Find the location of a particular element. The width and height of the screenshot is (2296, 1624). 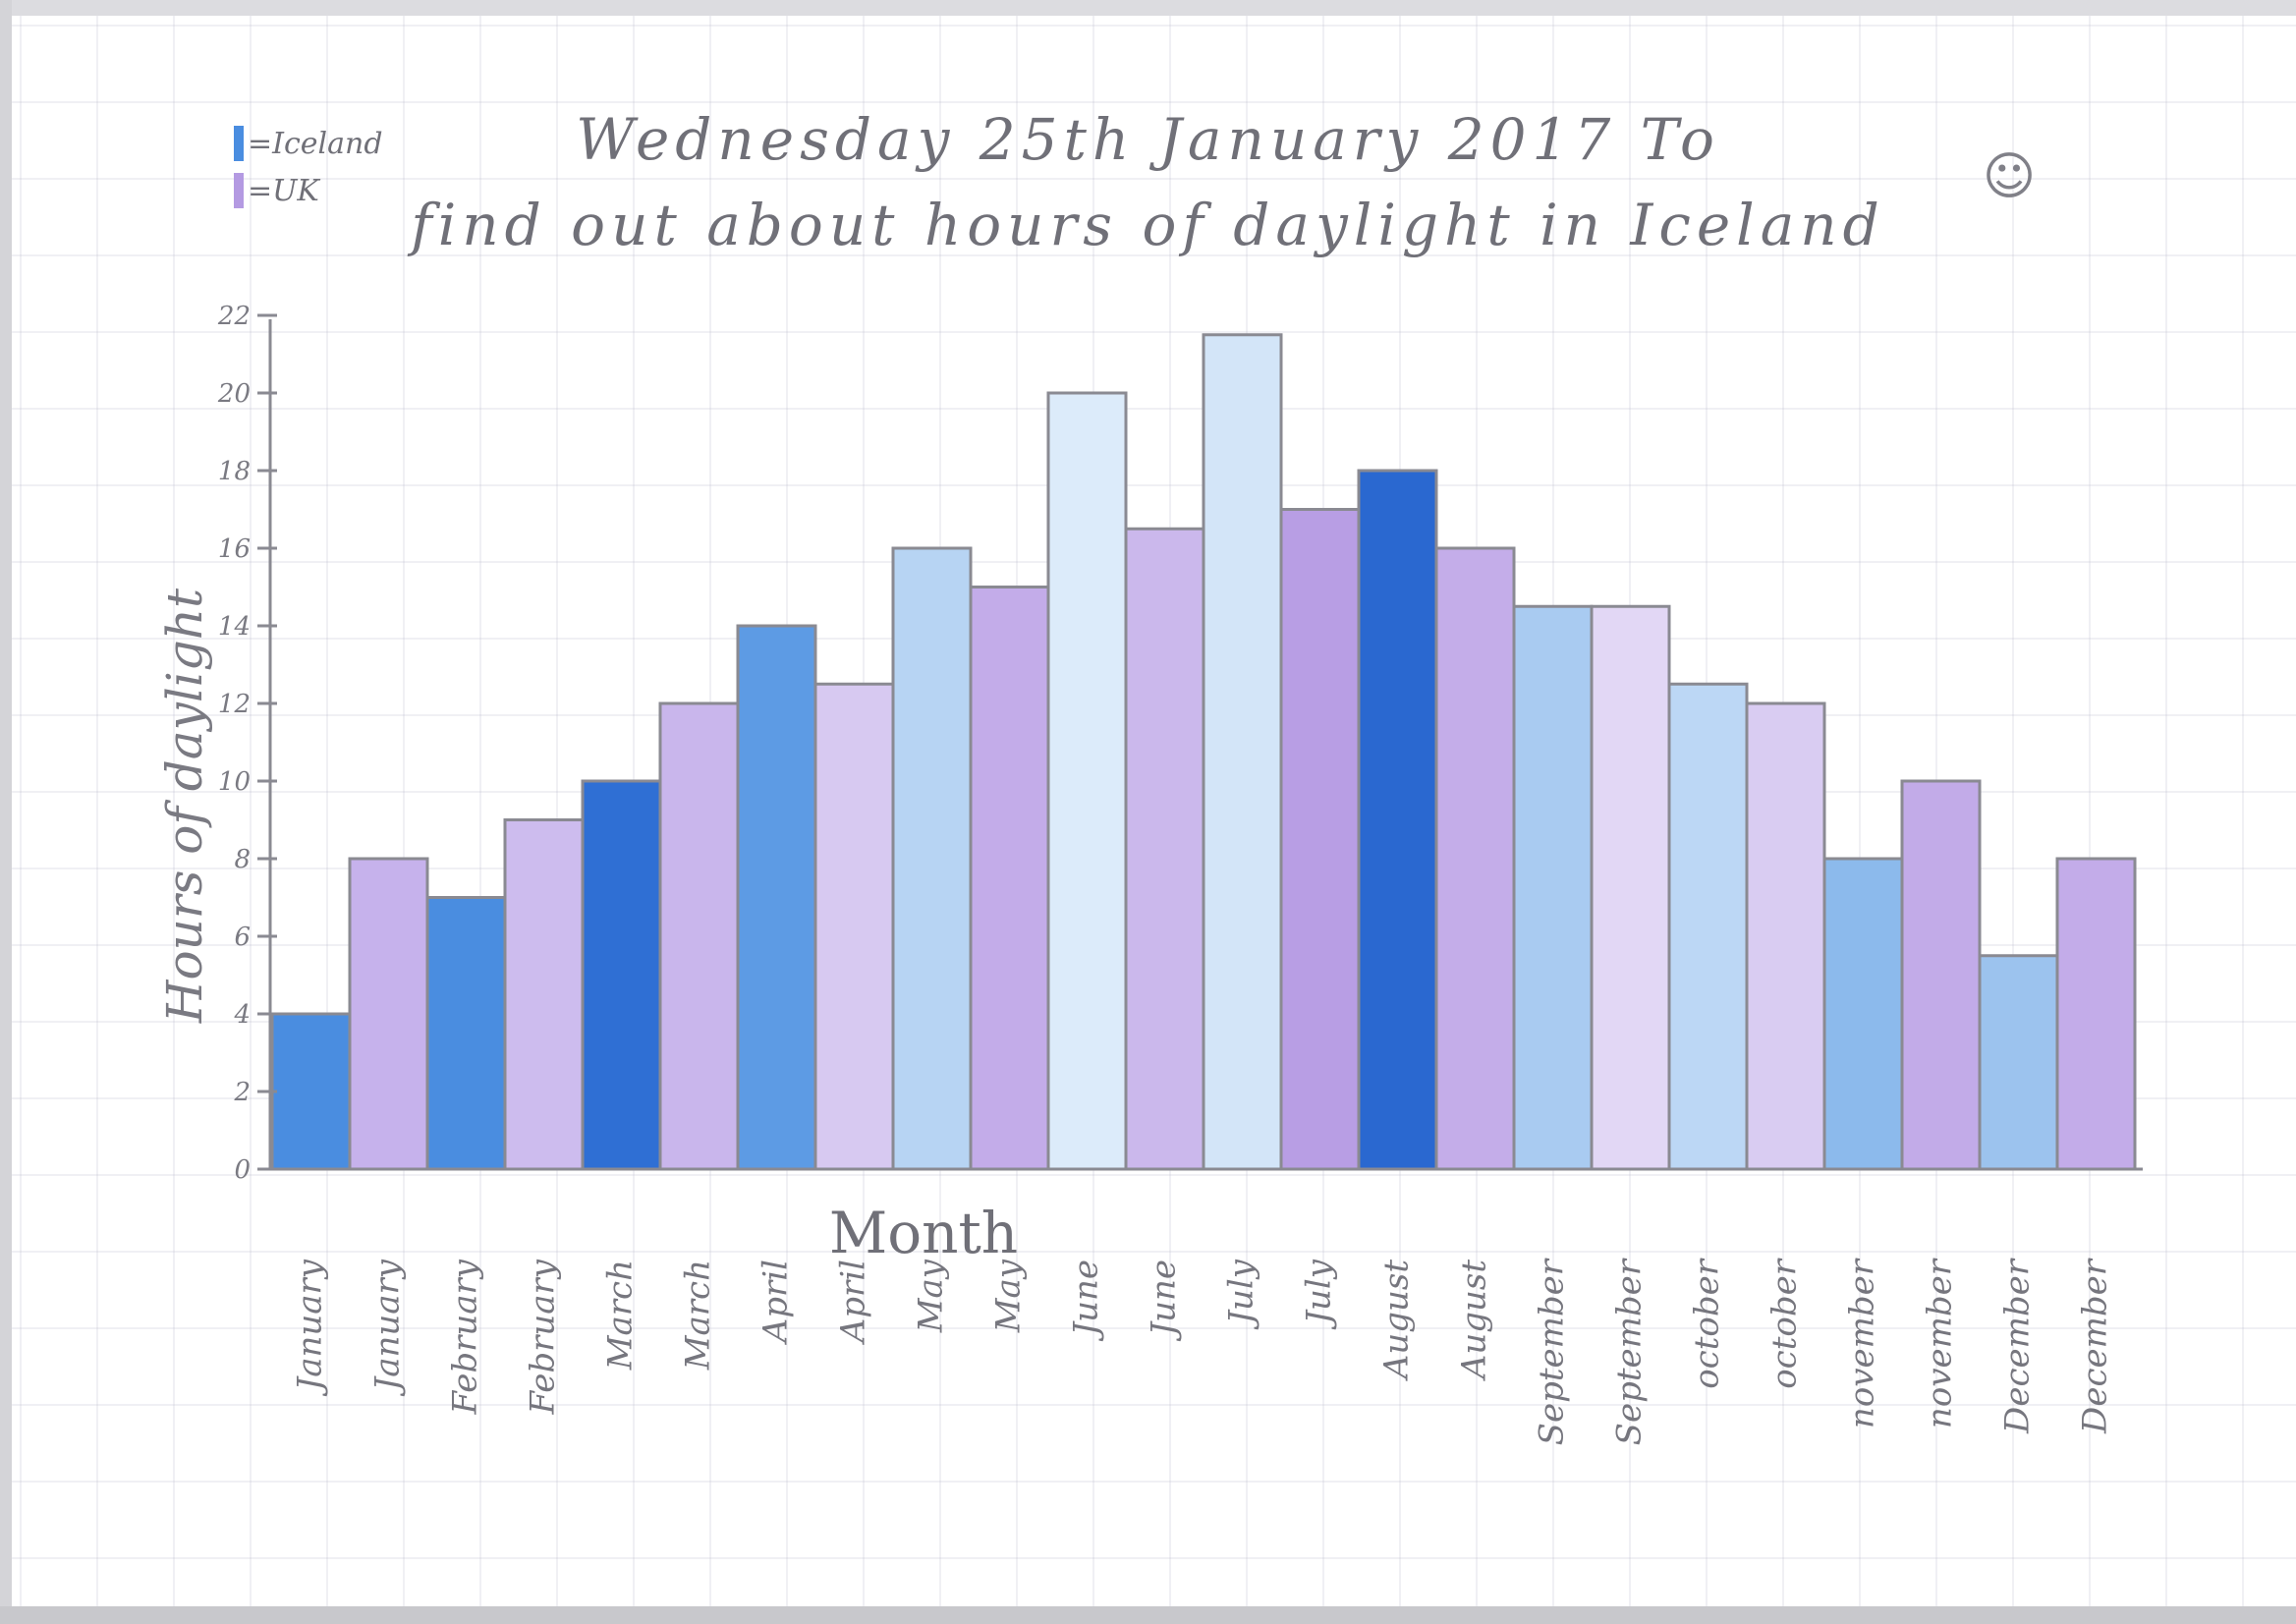

y-tick-label: 8 is located at coordinates (242, 859).